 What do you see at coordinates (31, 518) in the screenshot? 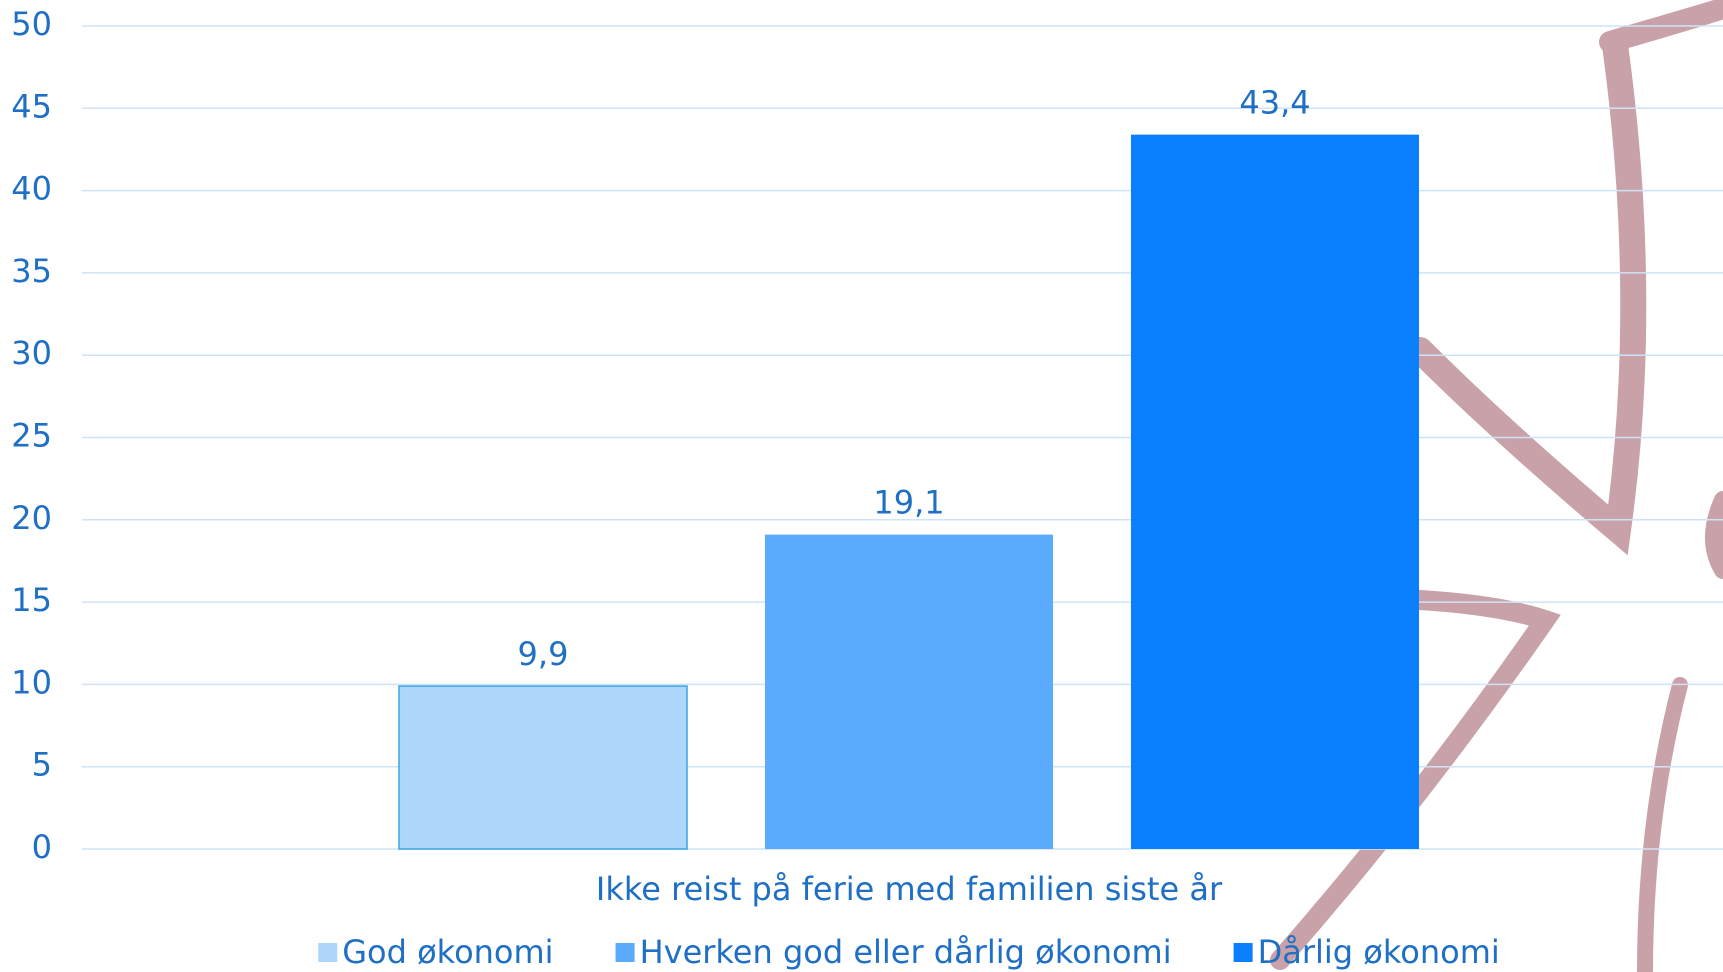
I see `y-tick-label: 20` at bounding box center [31, 518].